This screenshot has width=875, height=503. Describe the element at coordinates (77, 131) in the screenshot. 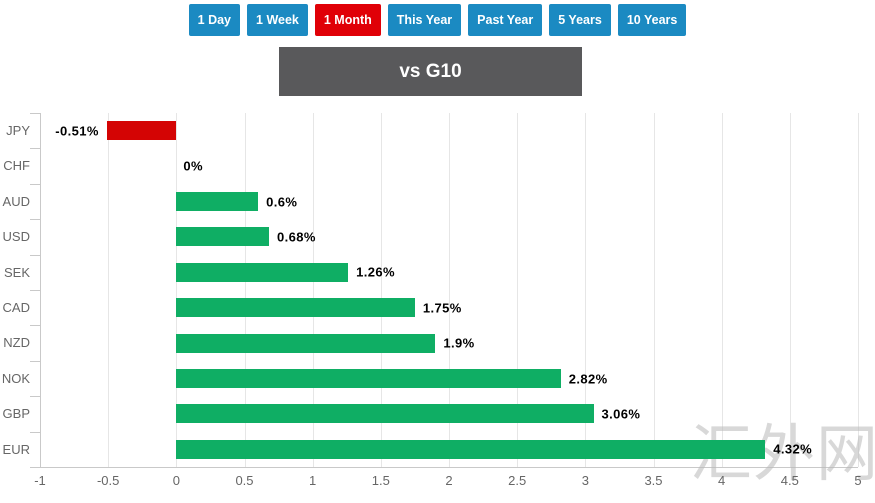

I see `bar-value-label-jpy: -0.51%` at that location.